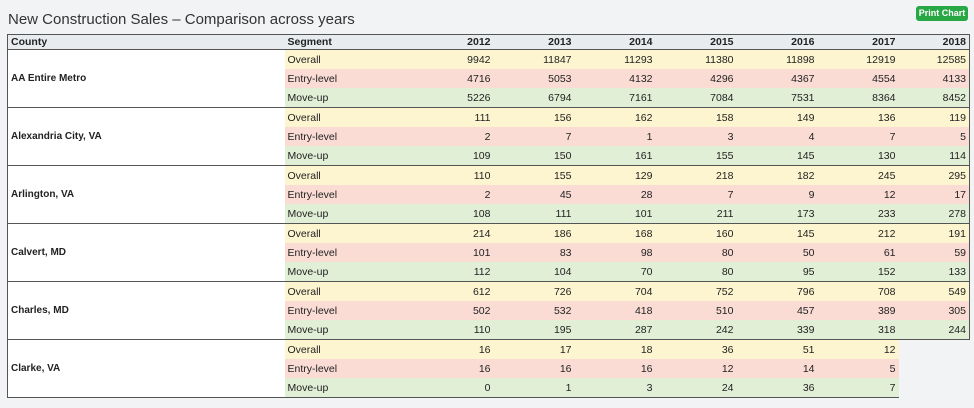 This screenshot has width=974, height=408. What do you see at coordinates (934, 98) in the screenshot?
I see `value-cell: 8452` at bounding box center [934, 98].